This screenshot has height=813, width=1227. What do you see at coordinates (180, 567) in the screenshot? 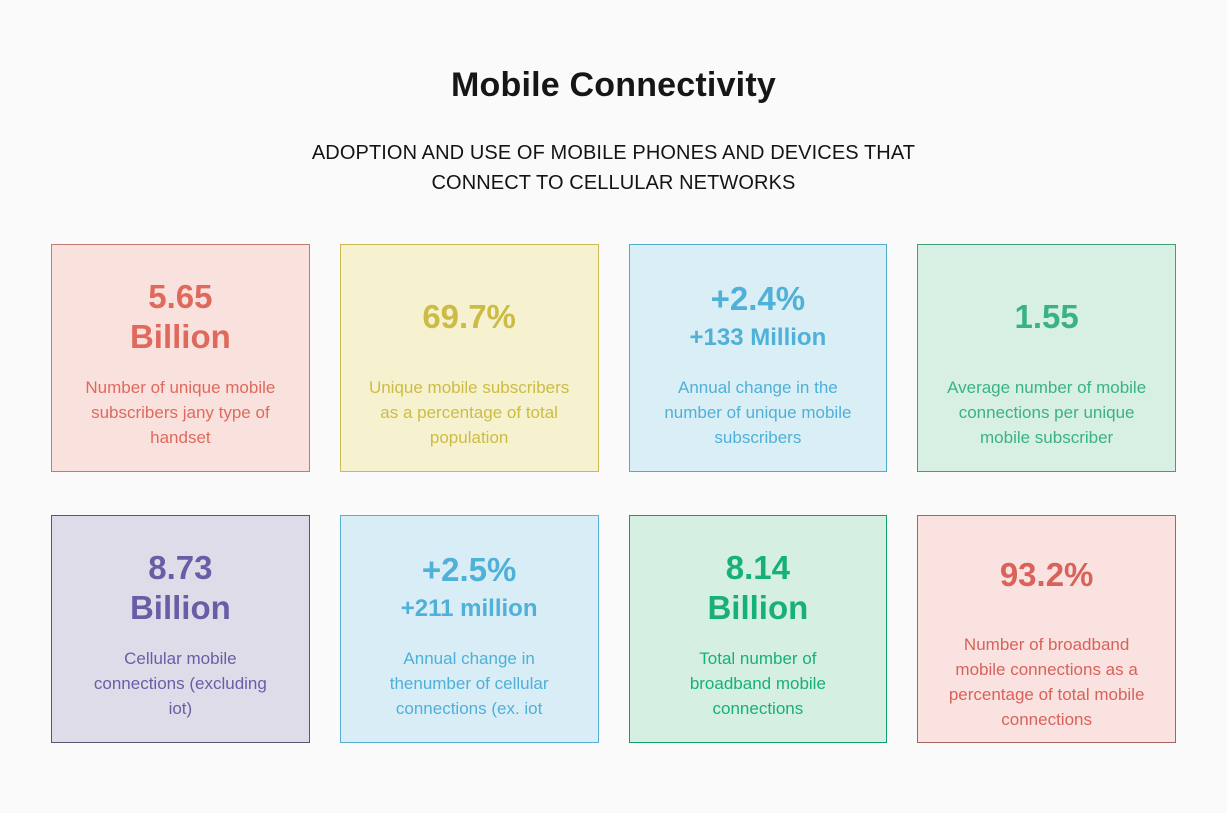
I see `stat-value-line: 8.73` at bounding box center [180, 567].